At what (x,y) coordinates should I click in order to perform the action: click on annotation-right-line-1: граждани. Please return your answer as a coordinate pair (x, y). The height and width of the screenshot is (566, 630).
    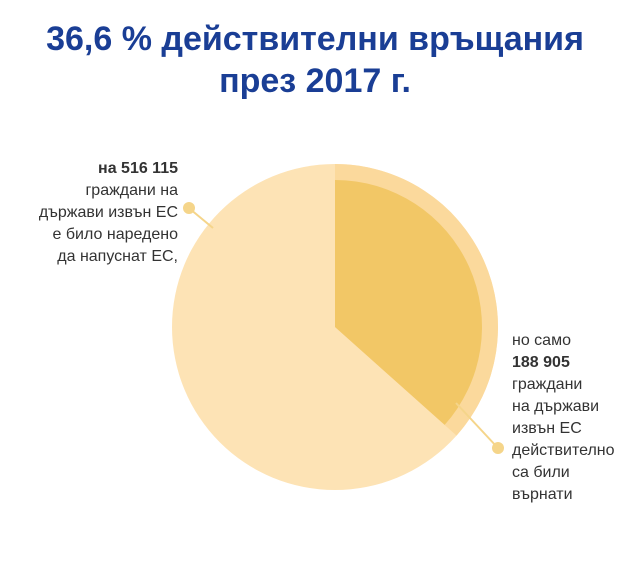
    Looking at the image, I should click on (547, 384).